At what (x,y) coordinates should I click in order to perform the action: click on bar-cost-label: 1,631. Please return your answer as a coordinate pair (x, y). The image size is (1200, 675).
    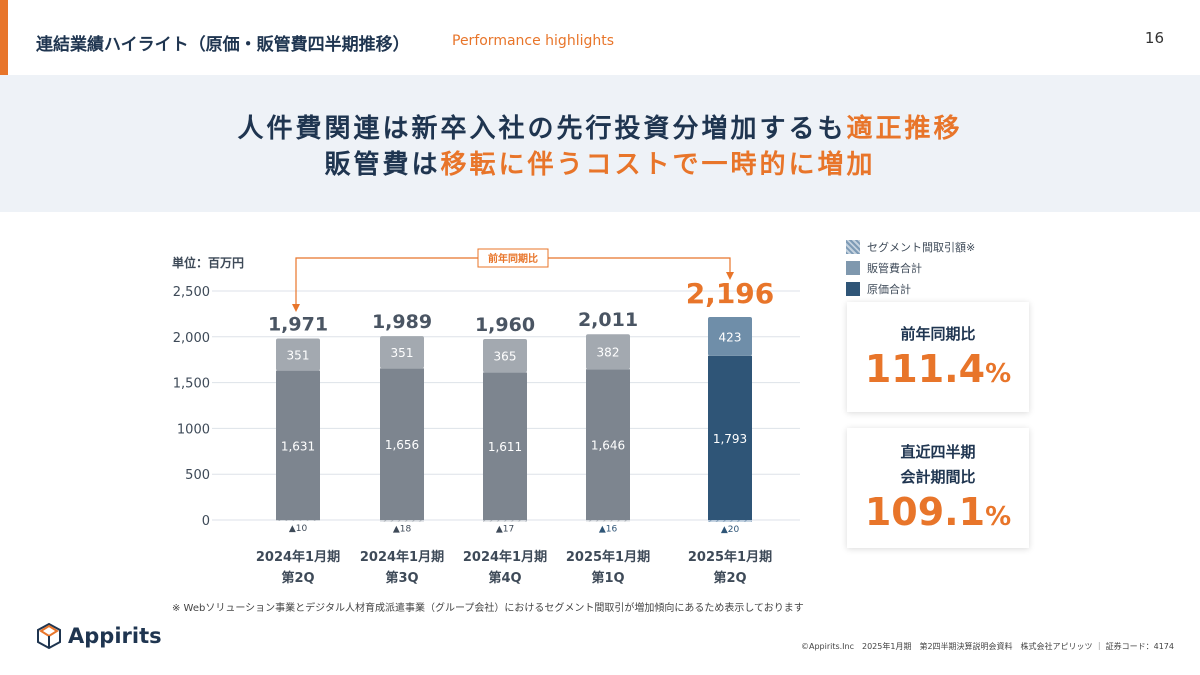
    Looking at the image, I should click on (298, 446).